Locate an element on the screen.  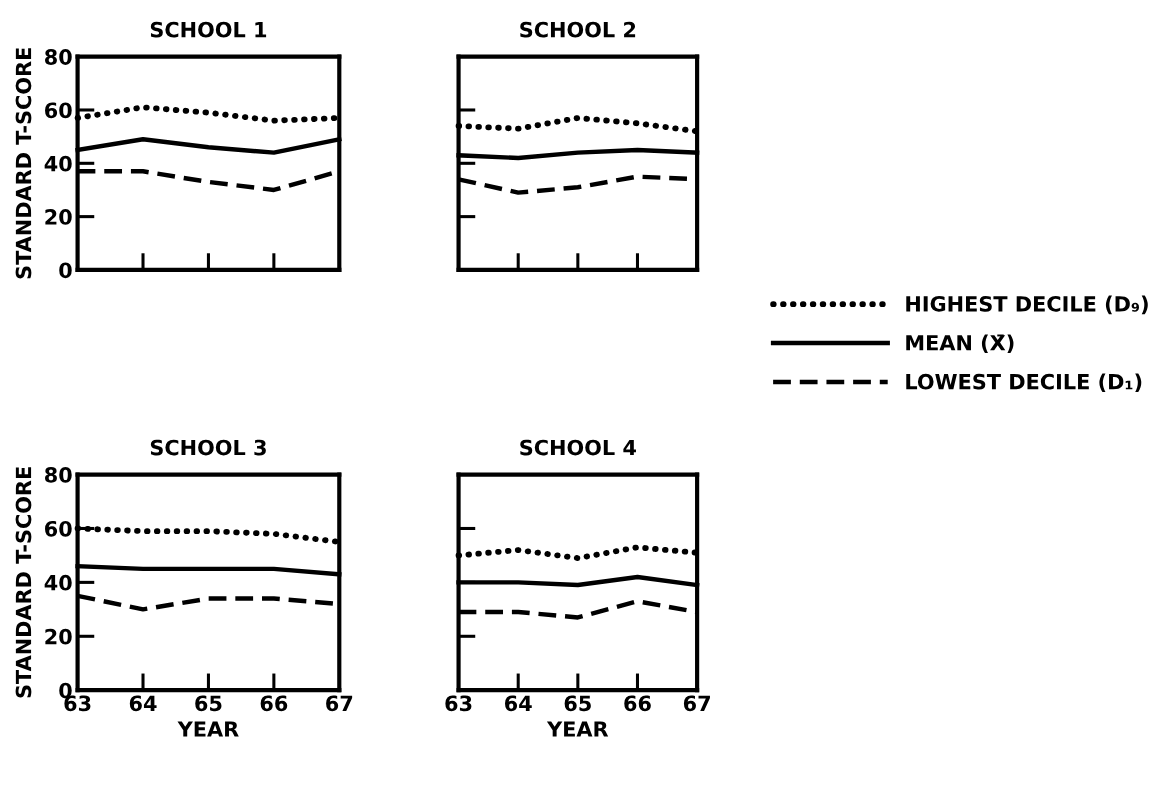
chart-title: SCHOOL 4 is located at coordinates (578, 447).